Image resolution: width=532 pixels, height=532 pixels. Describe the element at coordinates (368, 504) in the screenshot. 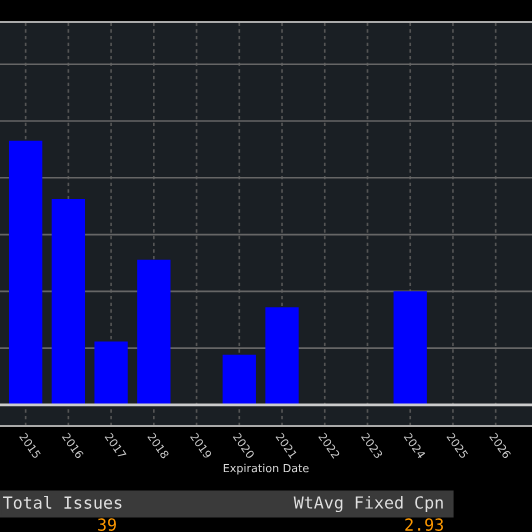

I see `text: WtAvg Fixed Cpn` at that location.